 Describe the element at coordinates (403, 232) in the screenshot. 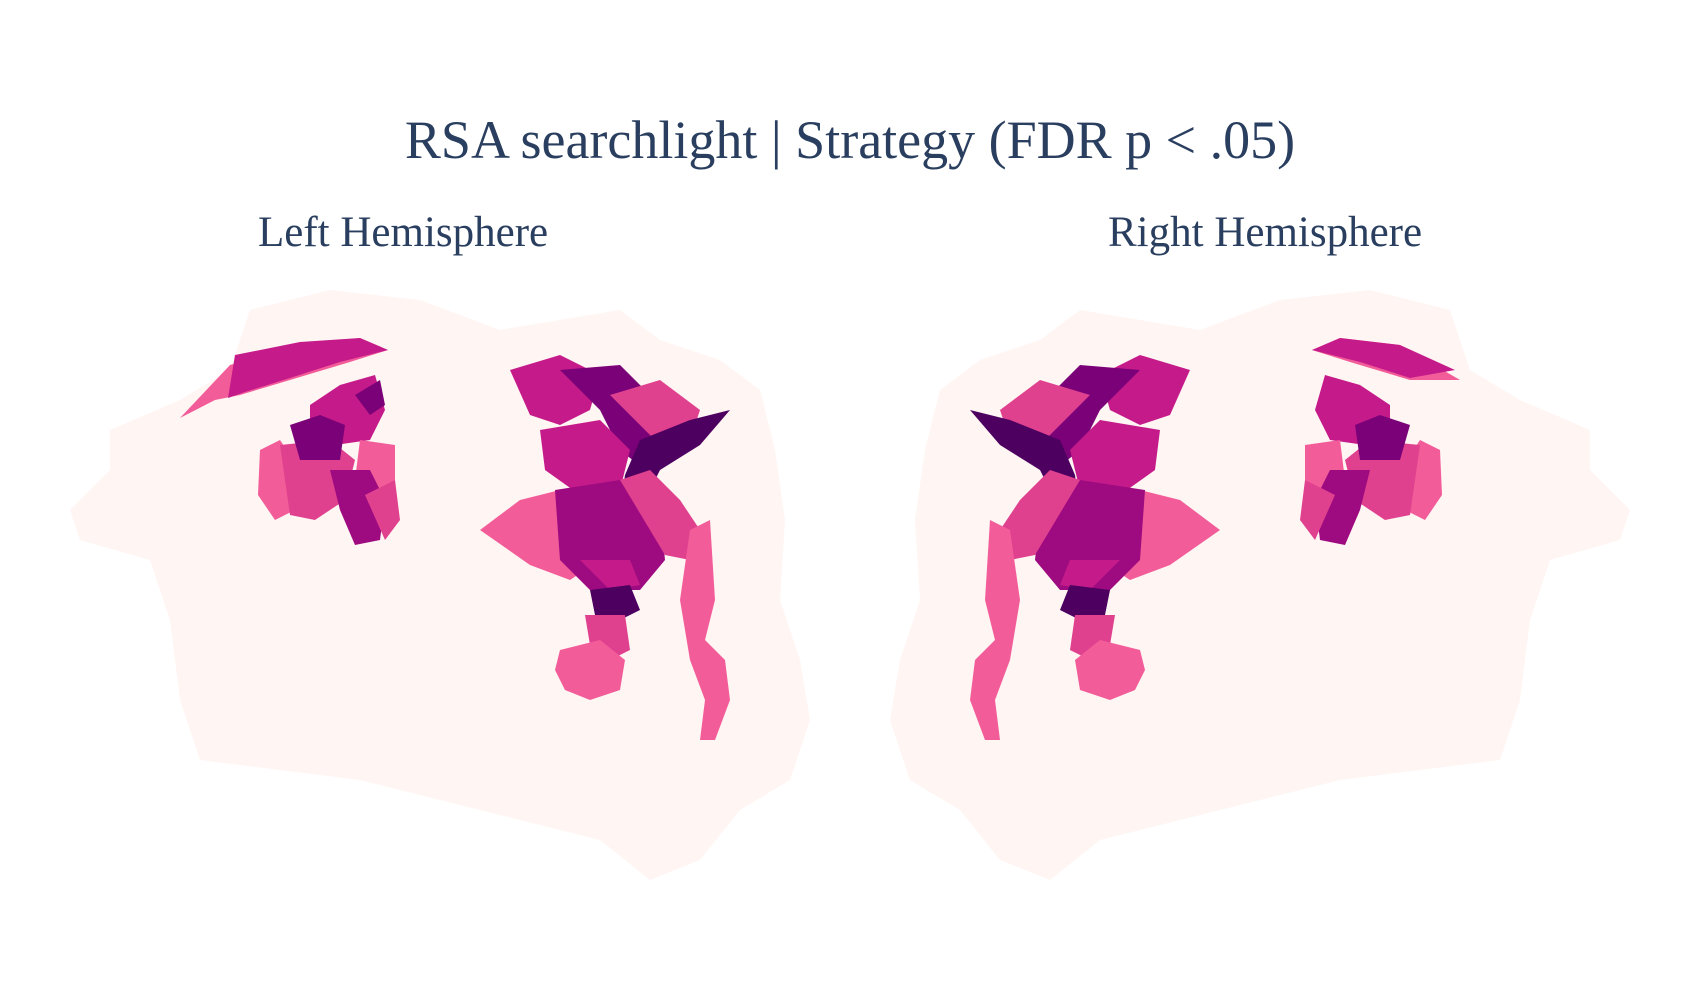

I see `left-hemisphere-title: Left Hemisphere` at that location.